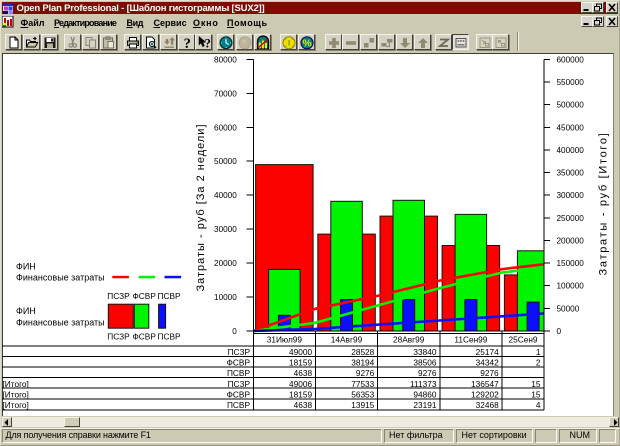 The image size is (620, 446). What do you see at coordinates (571, 286) in the screenshot?
I see `svg-text: 100000` at bounding box center [571, 286].